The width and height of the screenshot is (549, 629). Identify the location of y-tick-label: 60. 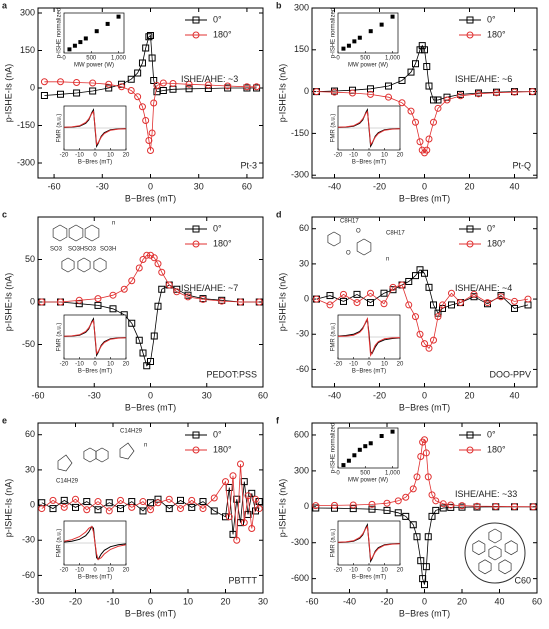
(30, 434).